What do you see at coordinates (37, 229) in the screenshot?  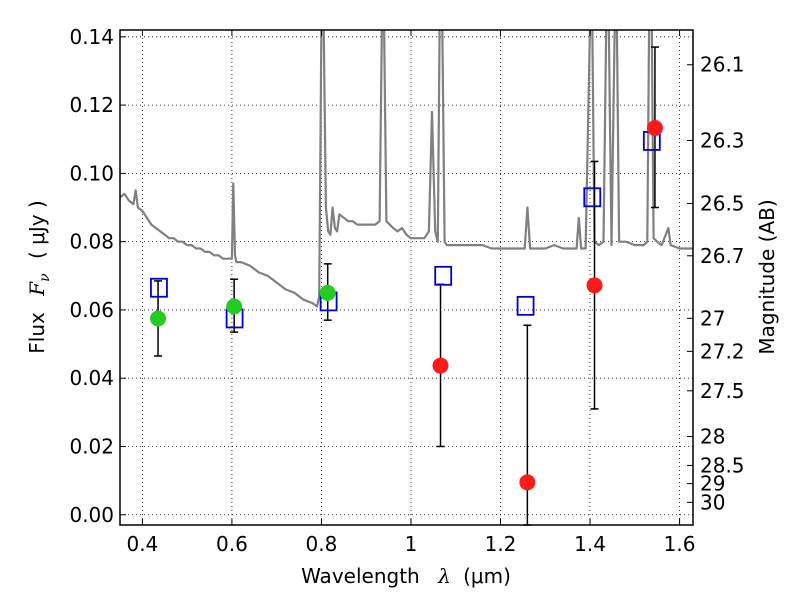 I see `y-axis-title-unit: ( μJy )` at bounding box center [37, 229].